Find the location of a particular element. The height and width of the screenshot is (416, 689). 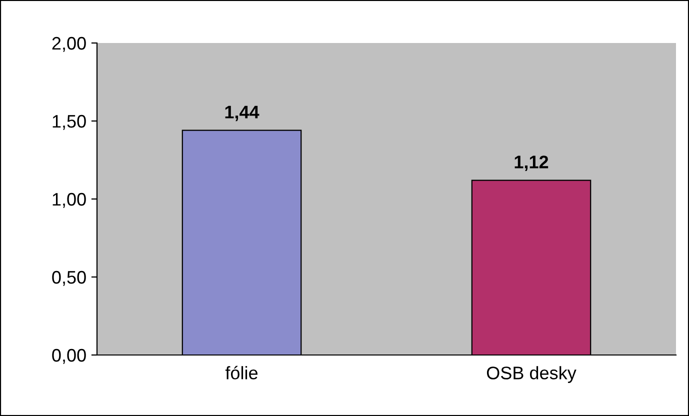

y-tick-label: 1,00 is located at coordinates (69, 200).